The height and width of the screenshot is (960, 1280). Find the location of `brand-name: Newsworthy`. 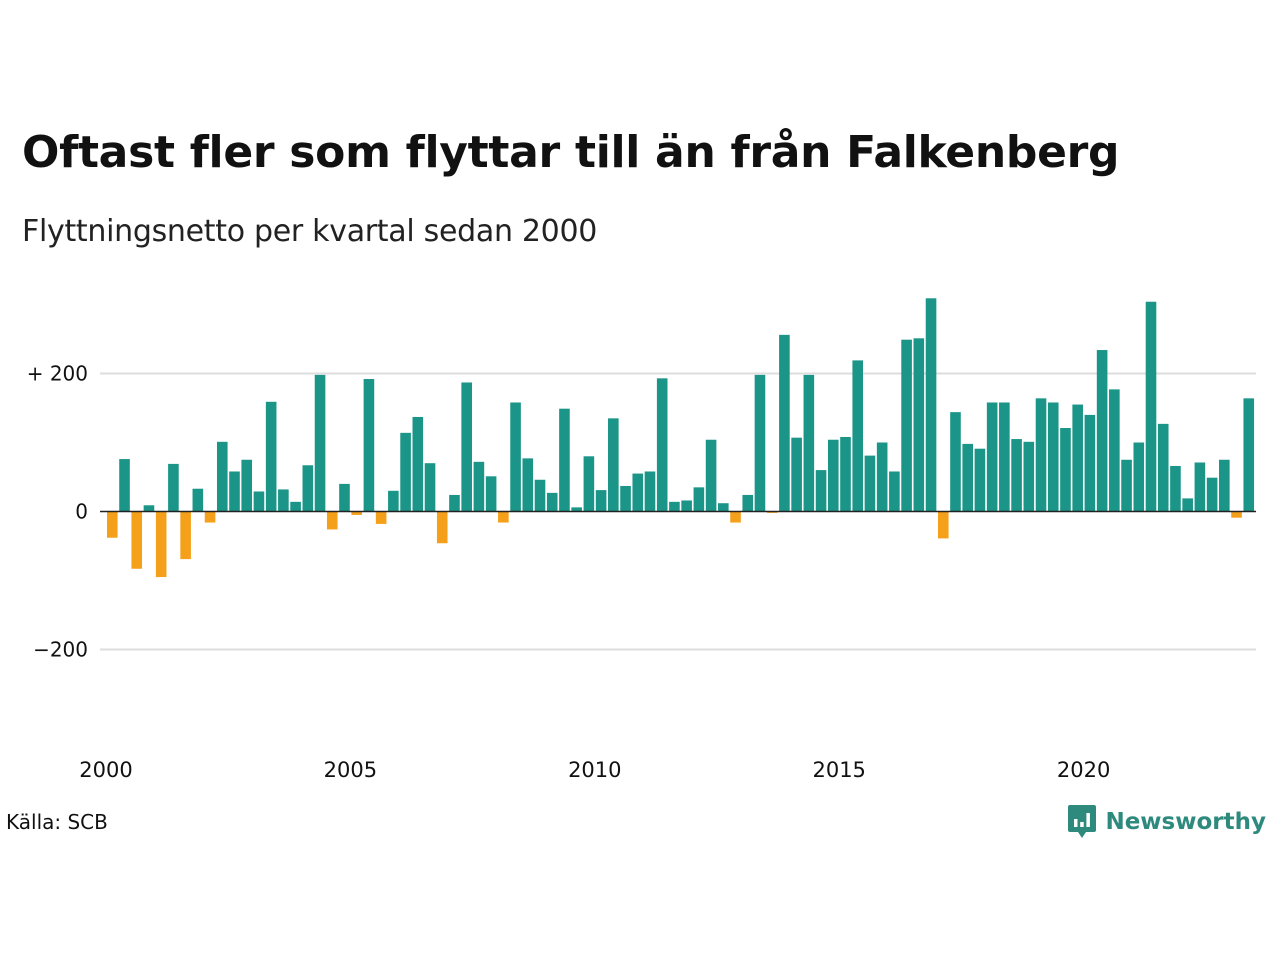

brand-name: Newsworthy is located at coordinates (1185, 822).